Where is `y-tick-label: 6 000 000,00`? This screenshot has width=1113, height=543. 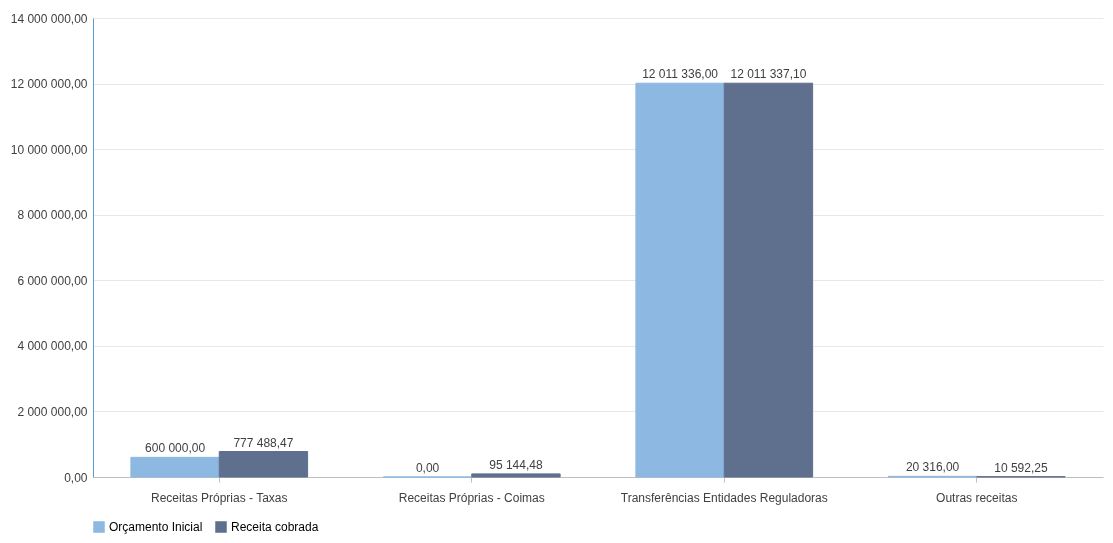
y-tick-label: 6 000 000,00 is located at coordinates (52, 280).